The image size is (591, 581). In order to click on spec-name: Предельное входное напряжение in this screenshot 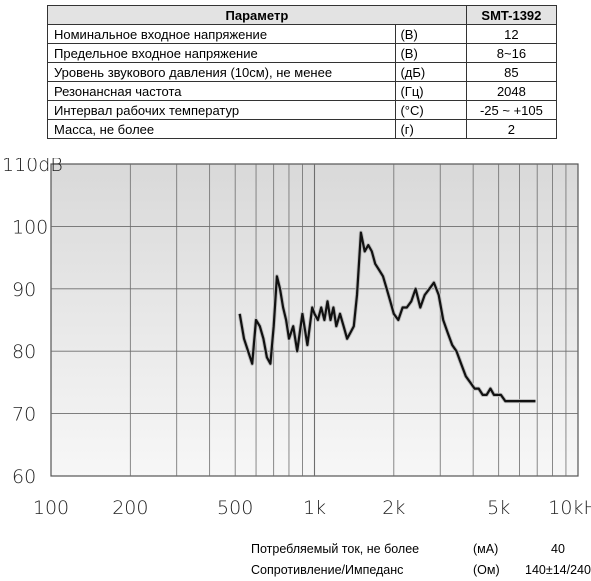, I will do `click(221, 53)`.